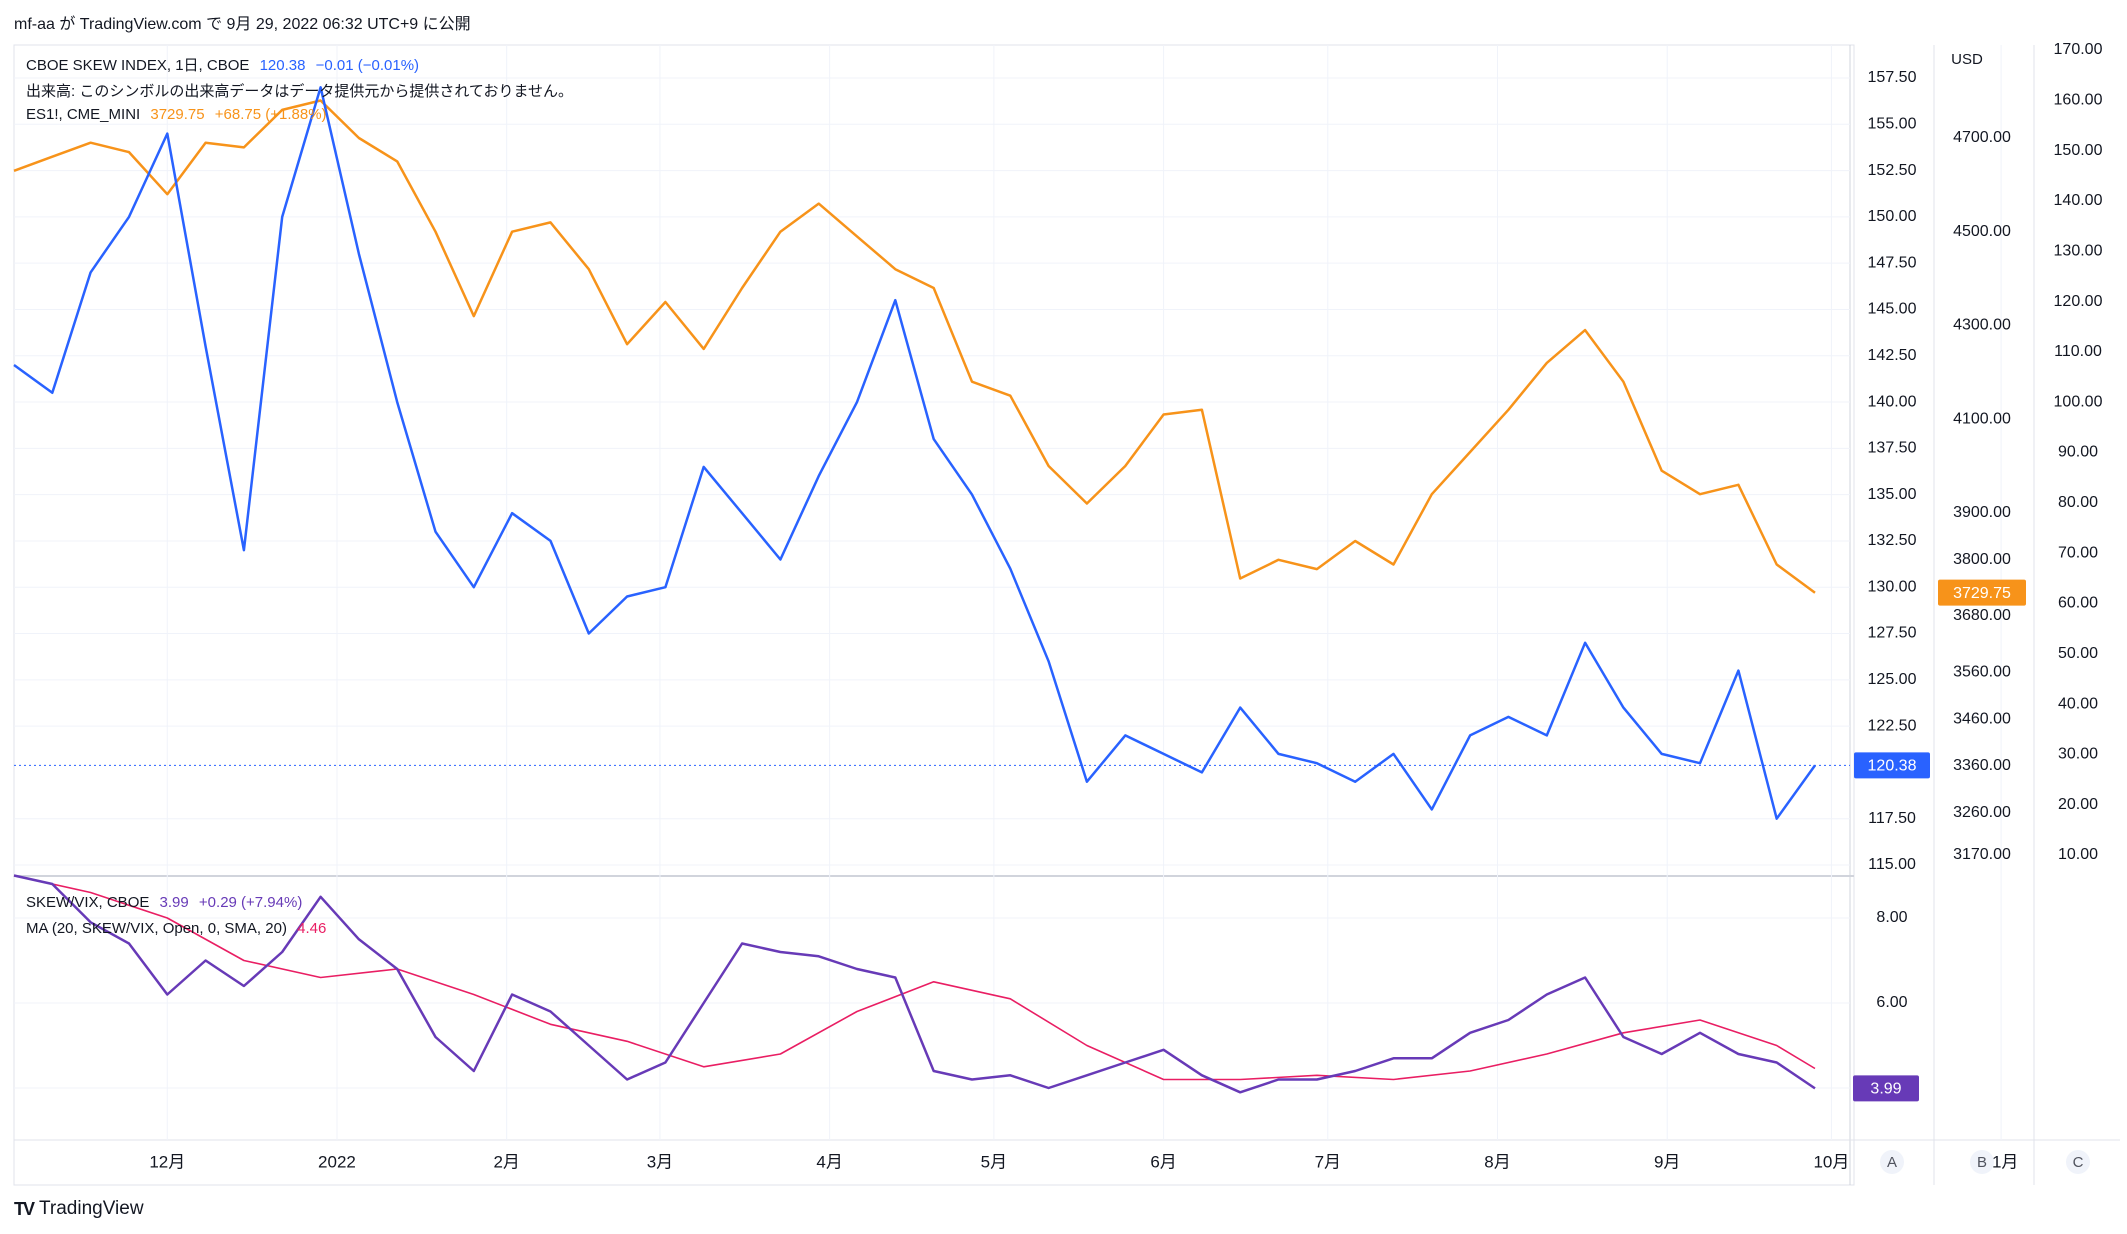 This screenshot has height=1234, width=2127. Describe the element at coordinates (1982, 512) in the screenshot. I see `es-axis-tick: 3900.00` at that location.